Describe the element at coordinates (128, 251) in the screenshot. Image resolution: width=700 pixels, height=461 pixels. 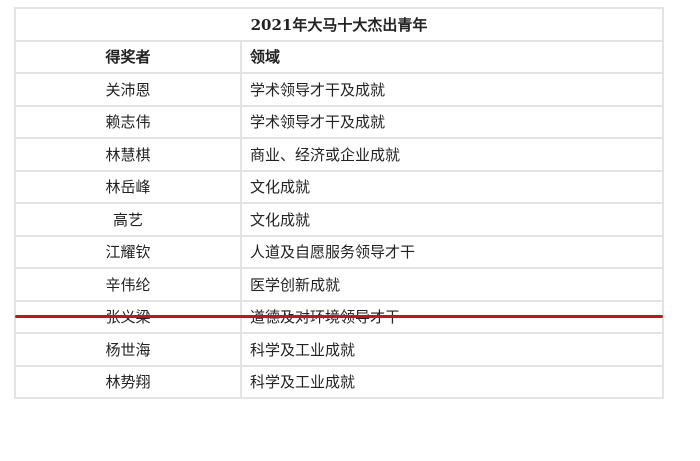
I see `recipient-name: 江耀钦` at that location.